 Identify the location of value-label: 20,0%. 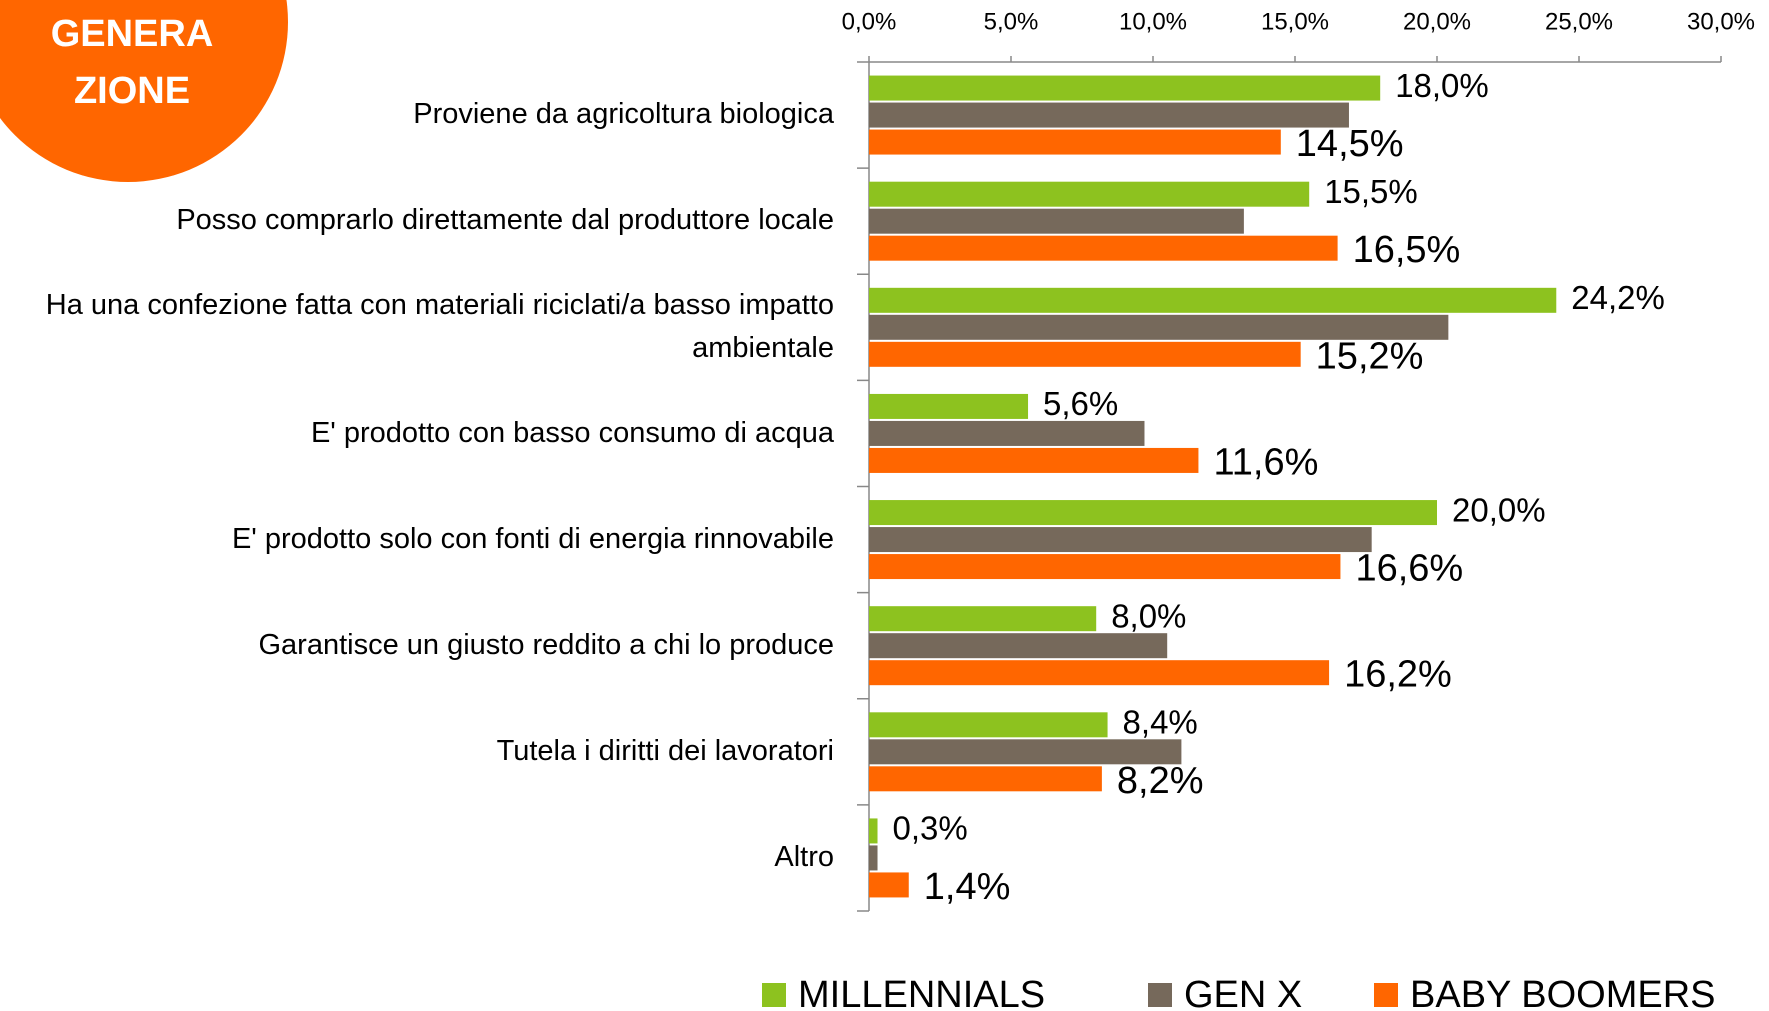
(1499, 509).